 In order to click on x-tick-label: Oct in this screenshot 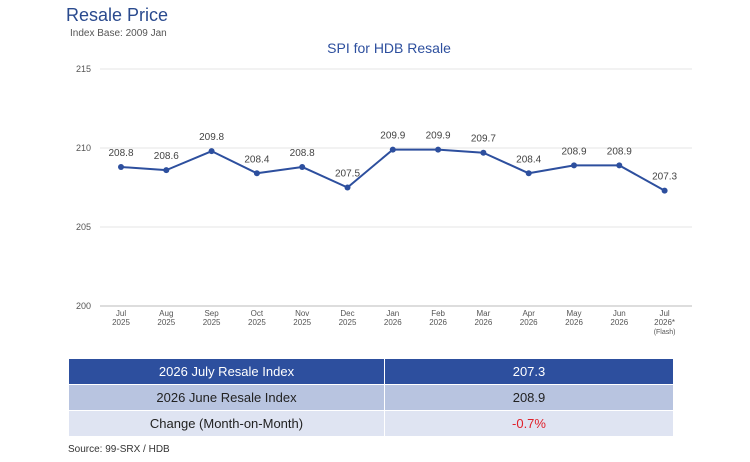, I will do `click(257, 313)`.